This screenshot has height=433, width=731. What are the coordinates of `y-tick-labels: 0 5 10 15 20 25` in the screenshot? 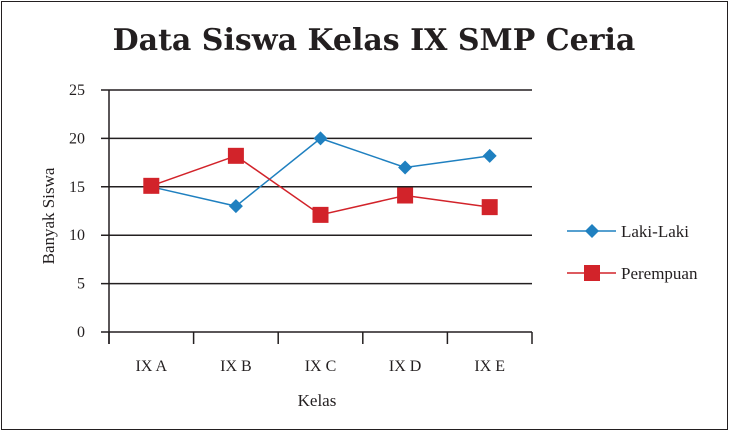 It's located at (77, 211).